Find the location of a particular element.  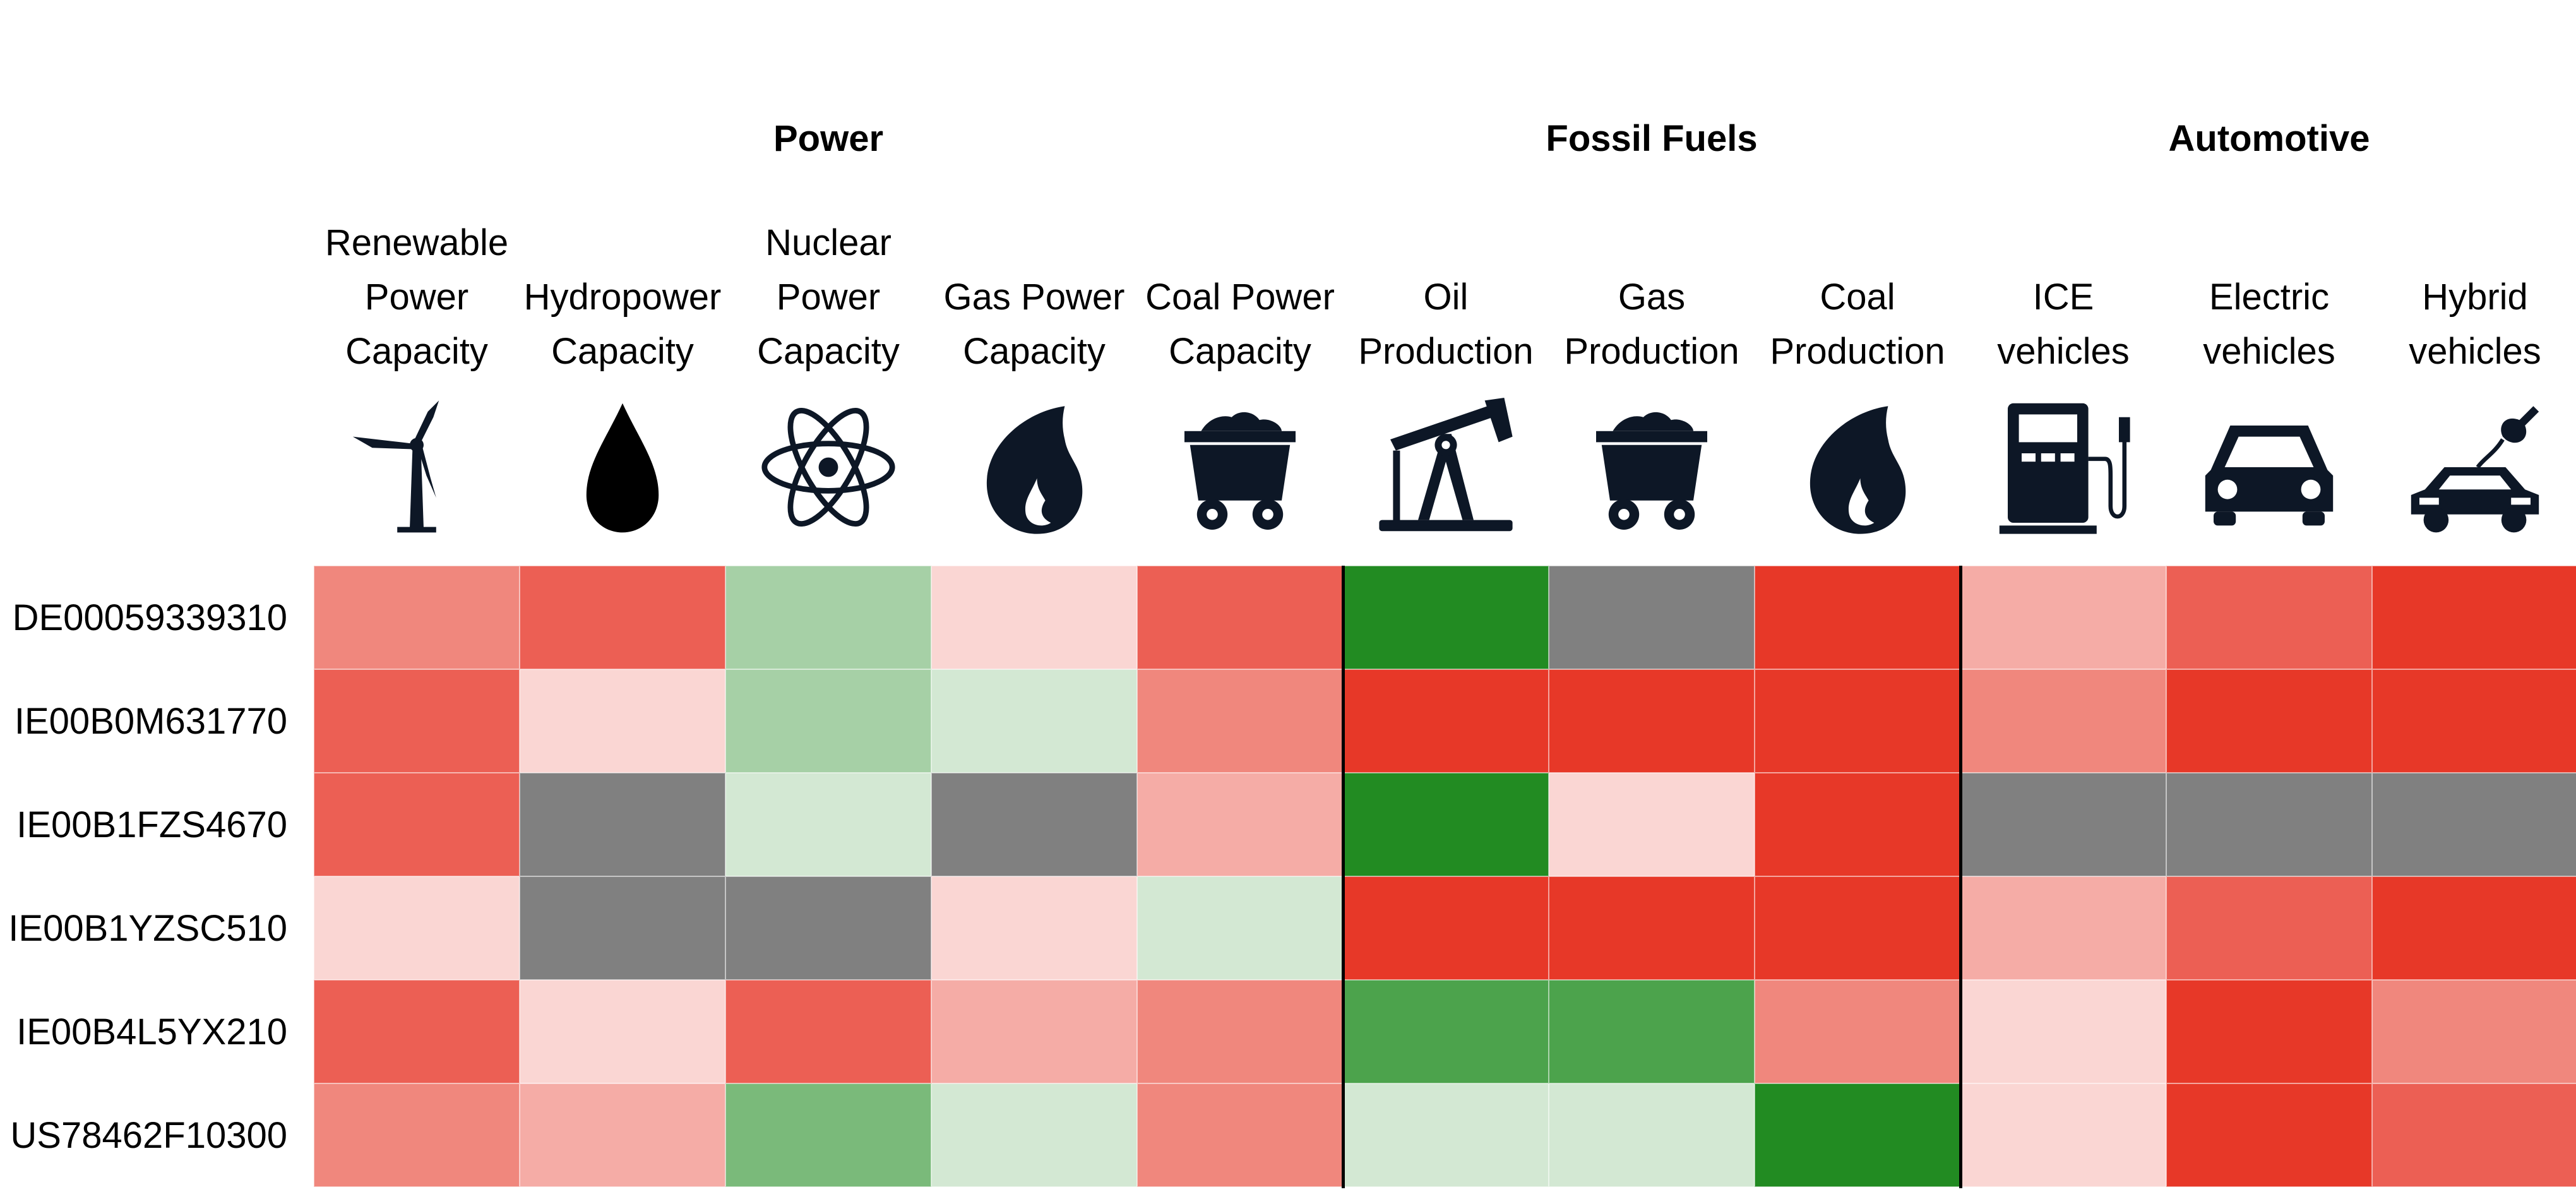

column-header-line: Gas is located at coordinates (1652, 297).